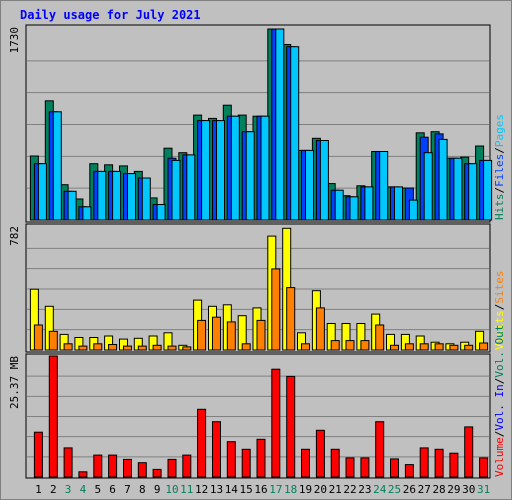 This screenshot has height=500, width=512. What do you see at coordinates (499, 351) in the screenshot?
I see `legend-vol-out: Vol. Out` at bounding box center [499, 351].